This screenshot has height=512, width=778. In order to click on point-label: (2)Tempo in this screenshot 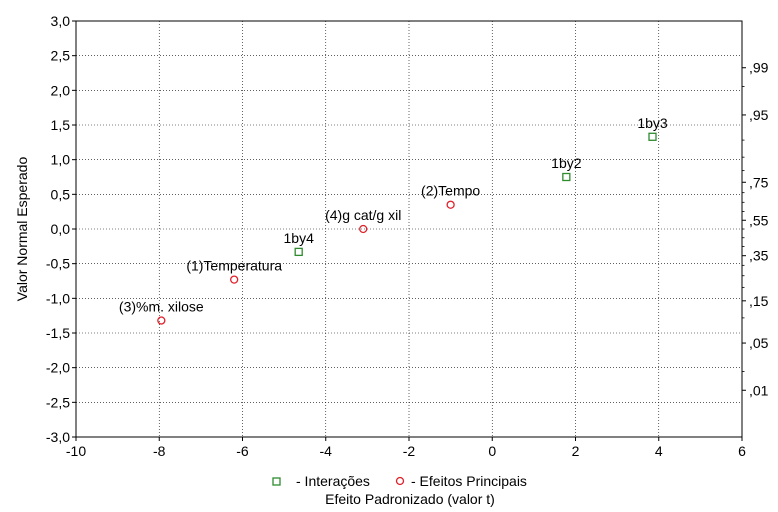, I will do `click(450, 191)`.